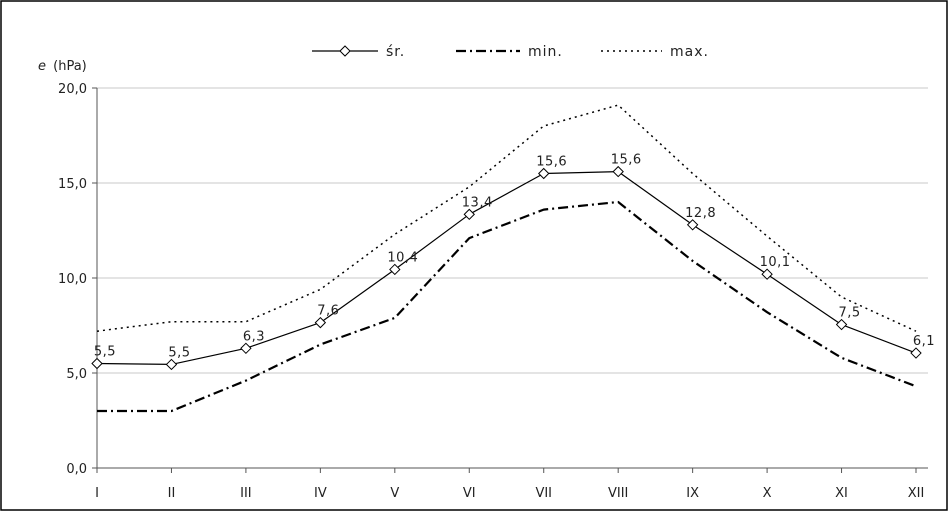  What do you see at coordinates (700, 213) in the screenshot?
I see `data-label: 12,8` at bounding box center [700, 213].